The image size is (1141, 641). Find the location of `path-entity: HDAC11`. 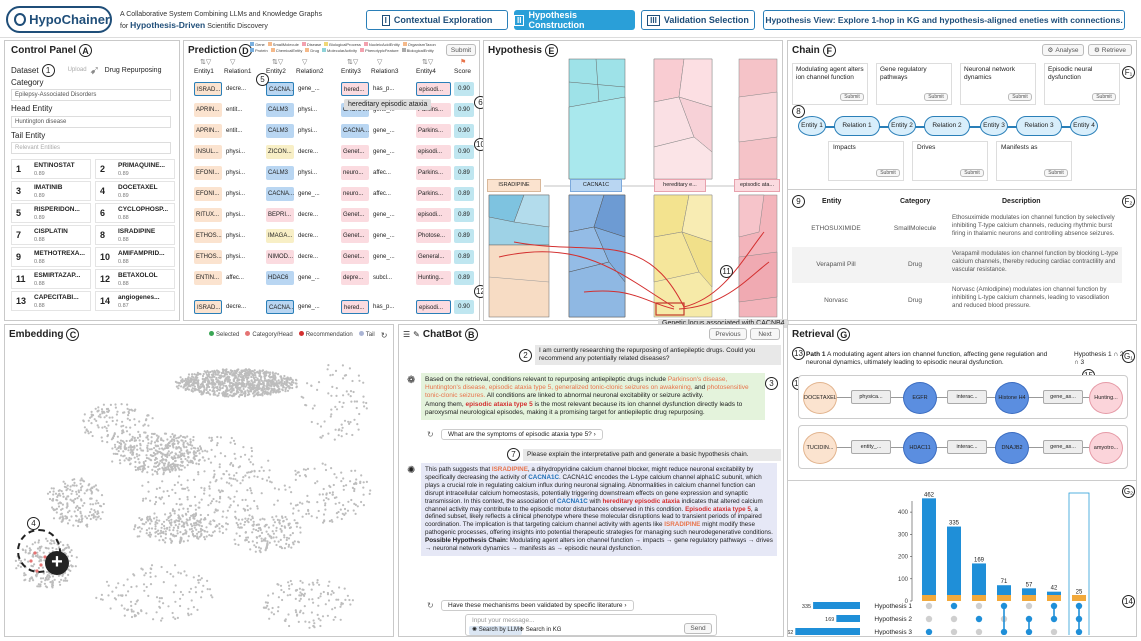

path-entity: HDAC11 is located at coordinates (920, 448).